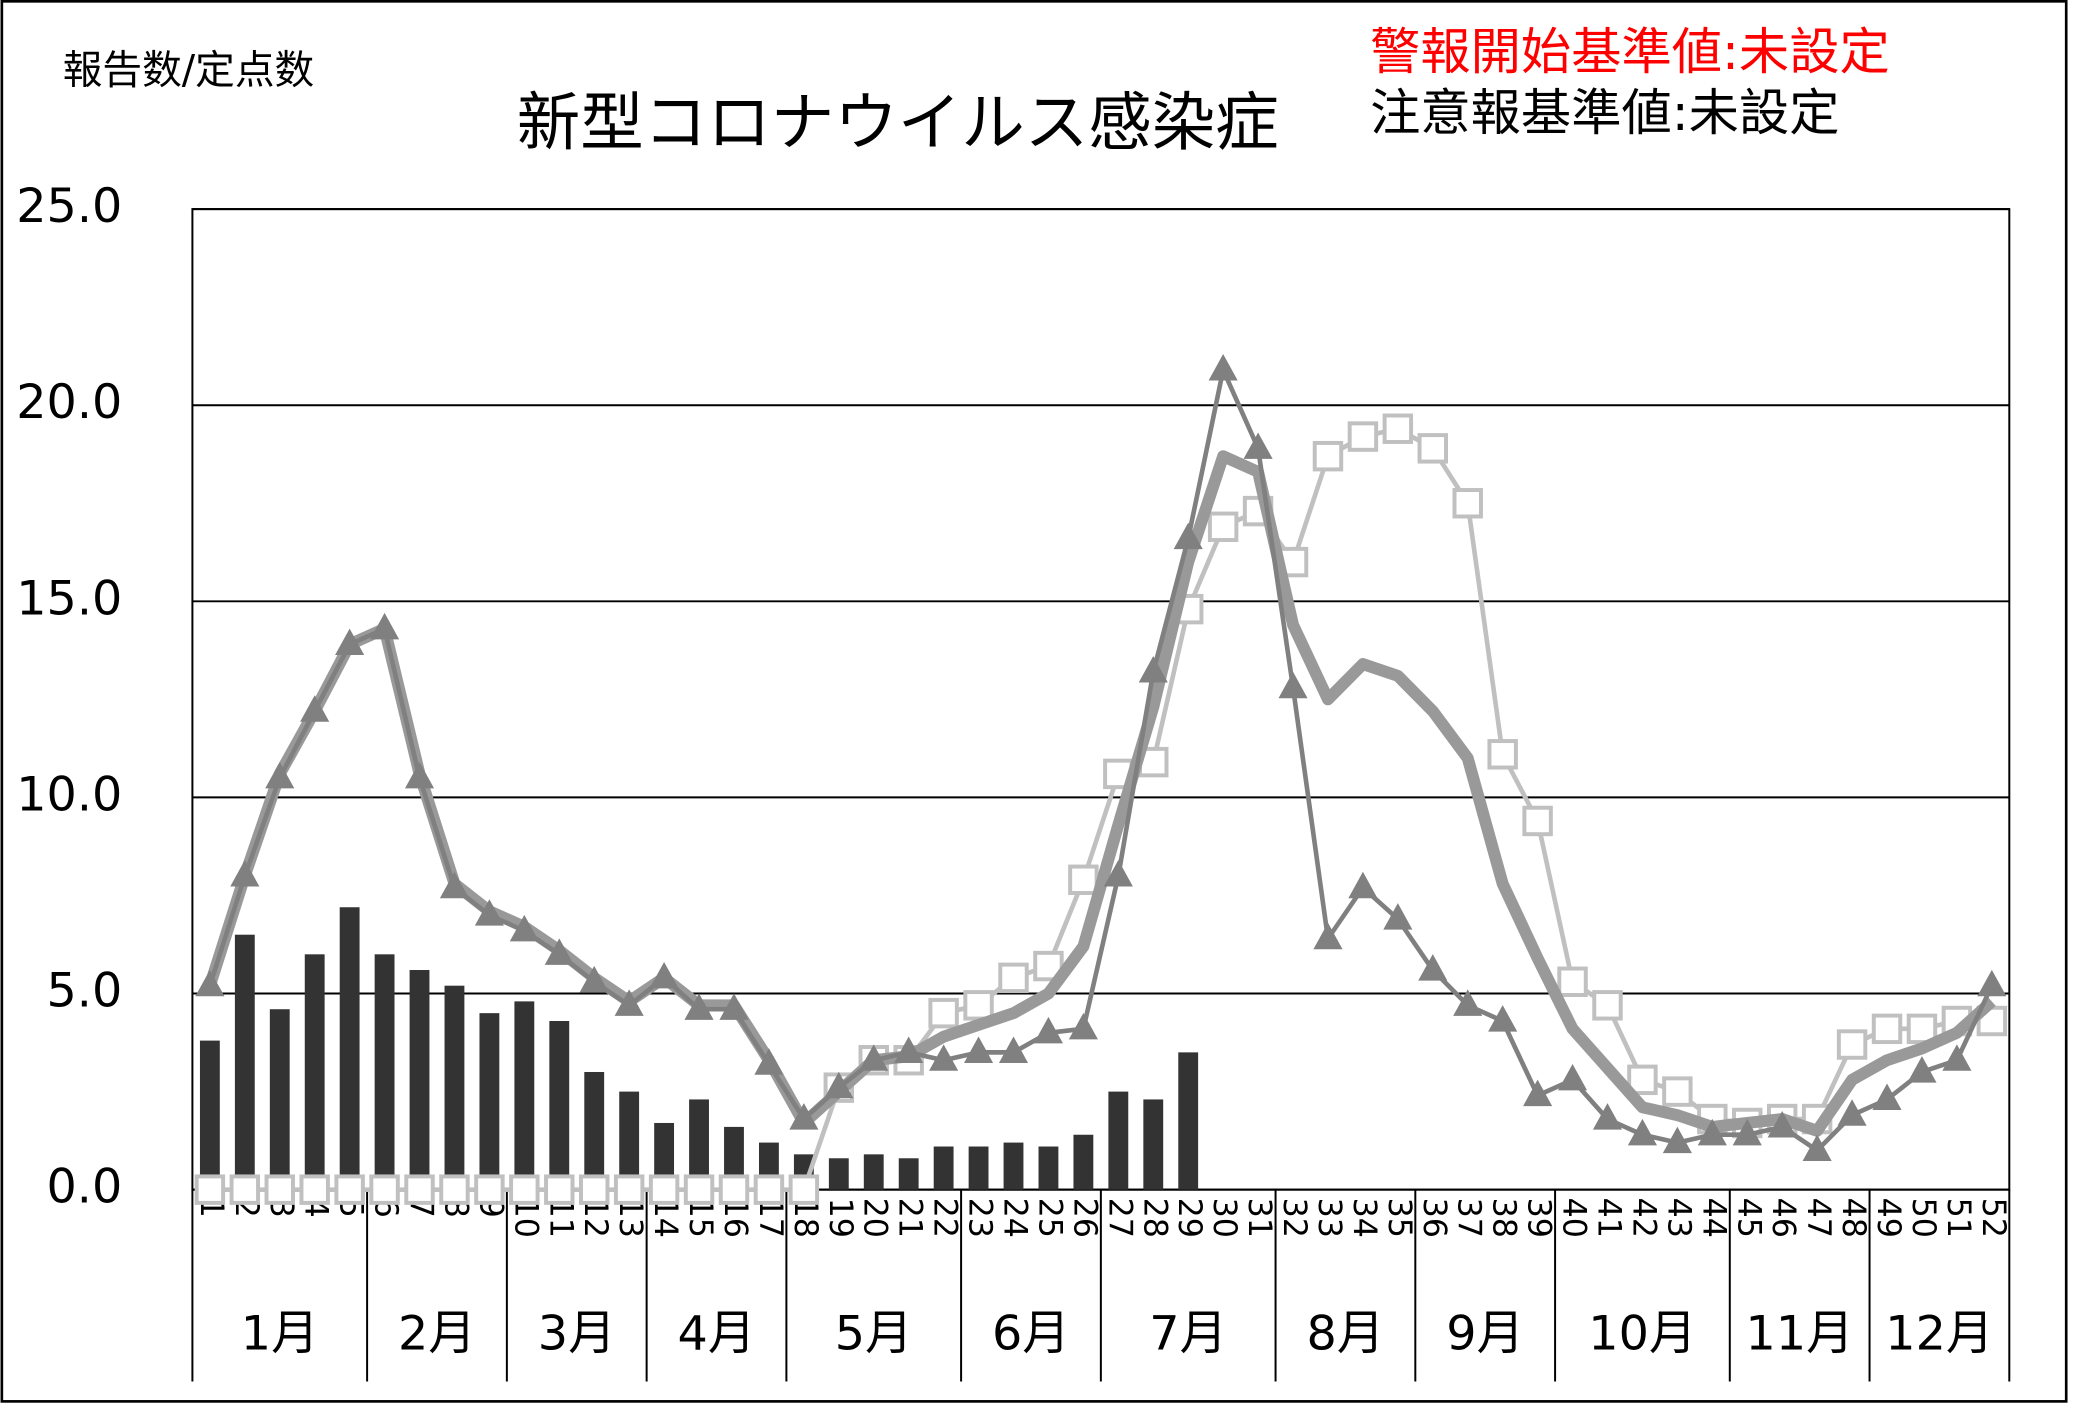 The image size is (2076, 1408). What do you see at coordinates (1504, 1218) in the screenshot?
I see `x-tick-label: 38` at bounding box center [1504, 1218].